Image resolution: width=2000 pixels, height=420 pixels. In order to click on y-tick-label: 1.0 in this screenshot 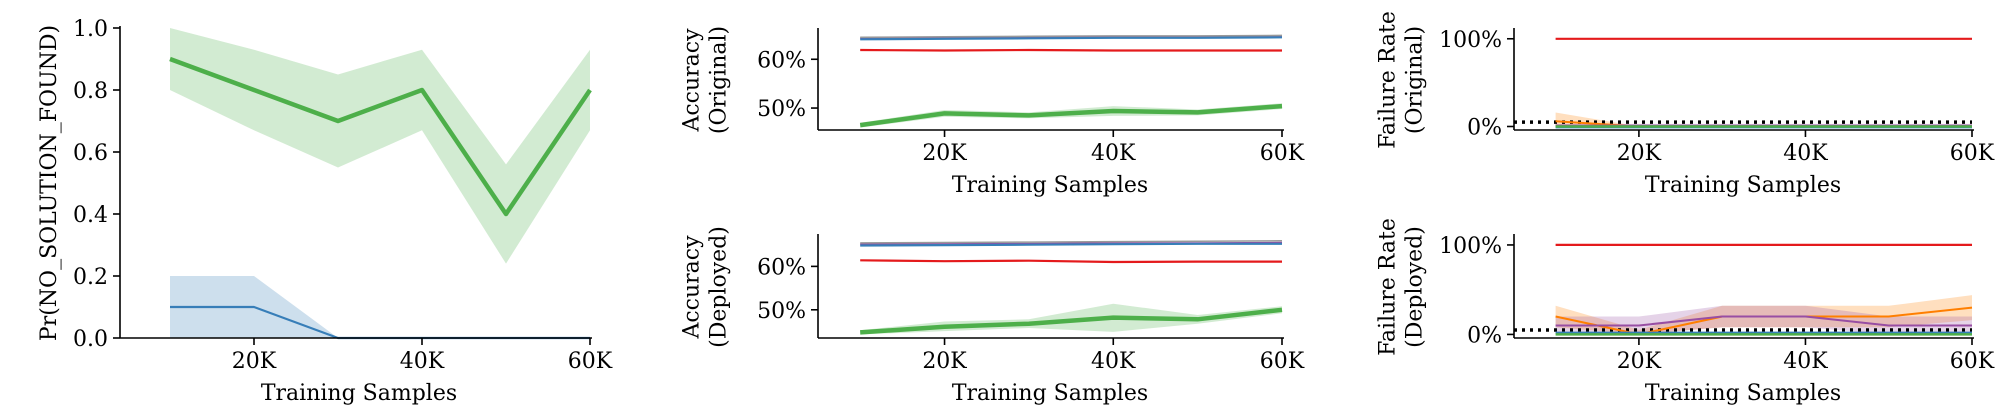, I will do `click(90, 29)`.